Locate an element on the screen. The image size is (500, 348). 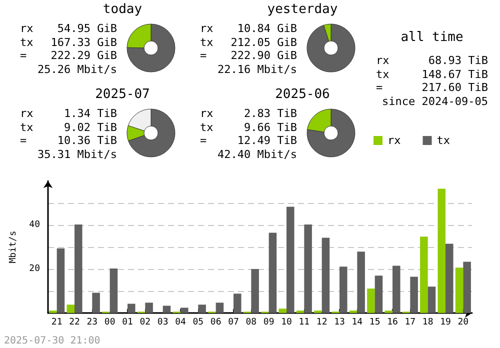
text: tx 212.05 GiB is located at coordinates (248, 42).